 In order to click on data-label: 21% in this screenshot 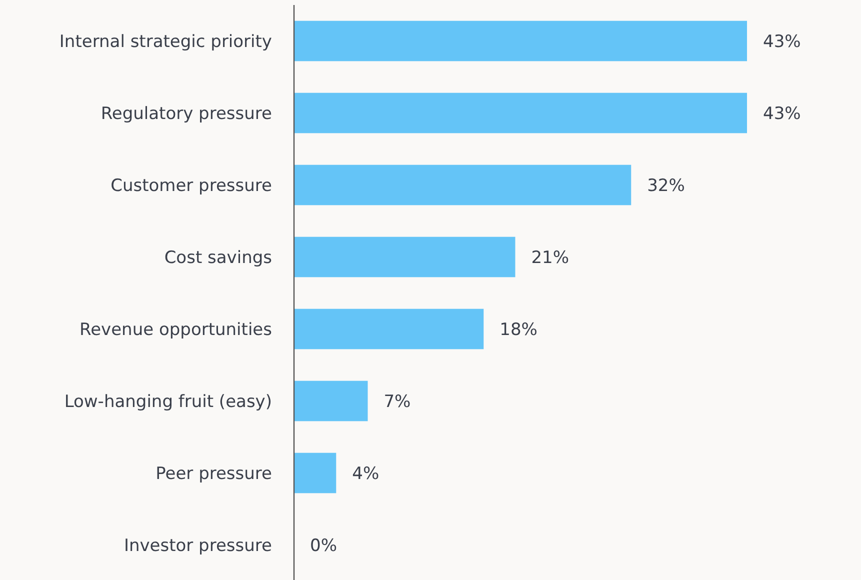, I will do `click(550, 258)`.